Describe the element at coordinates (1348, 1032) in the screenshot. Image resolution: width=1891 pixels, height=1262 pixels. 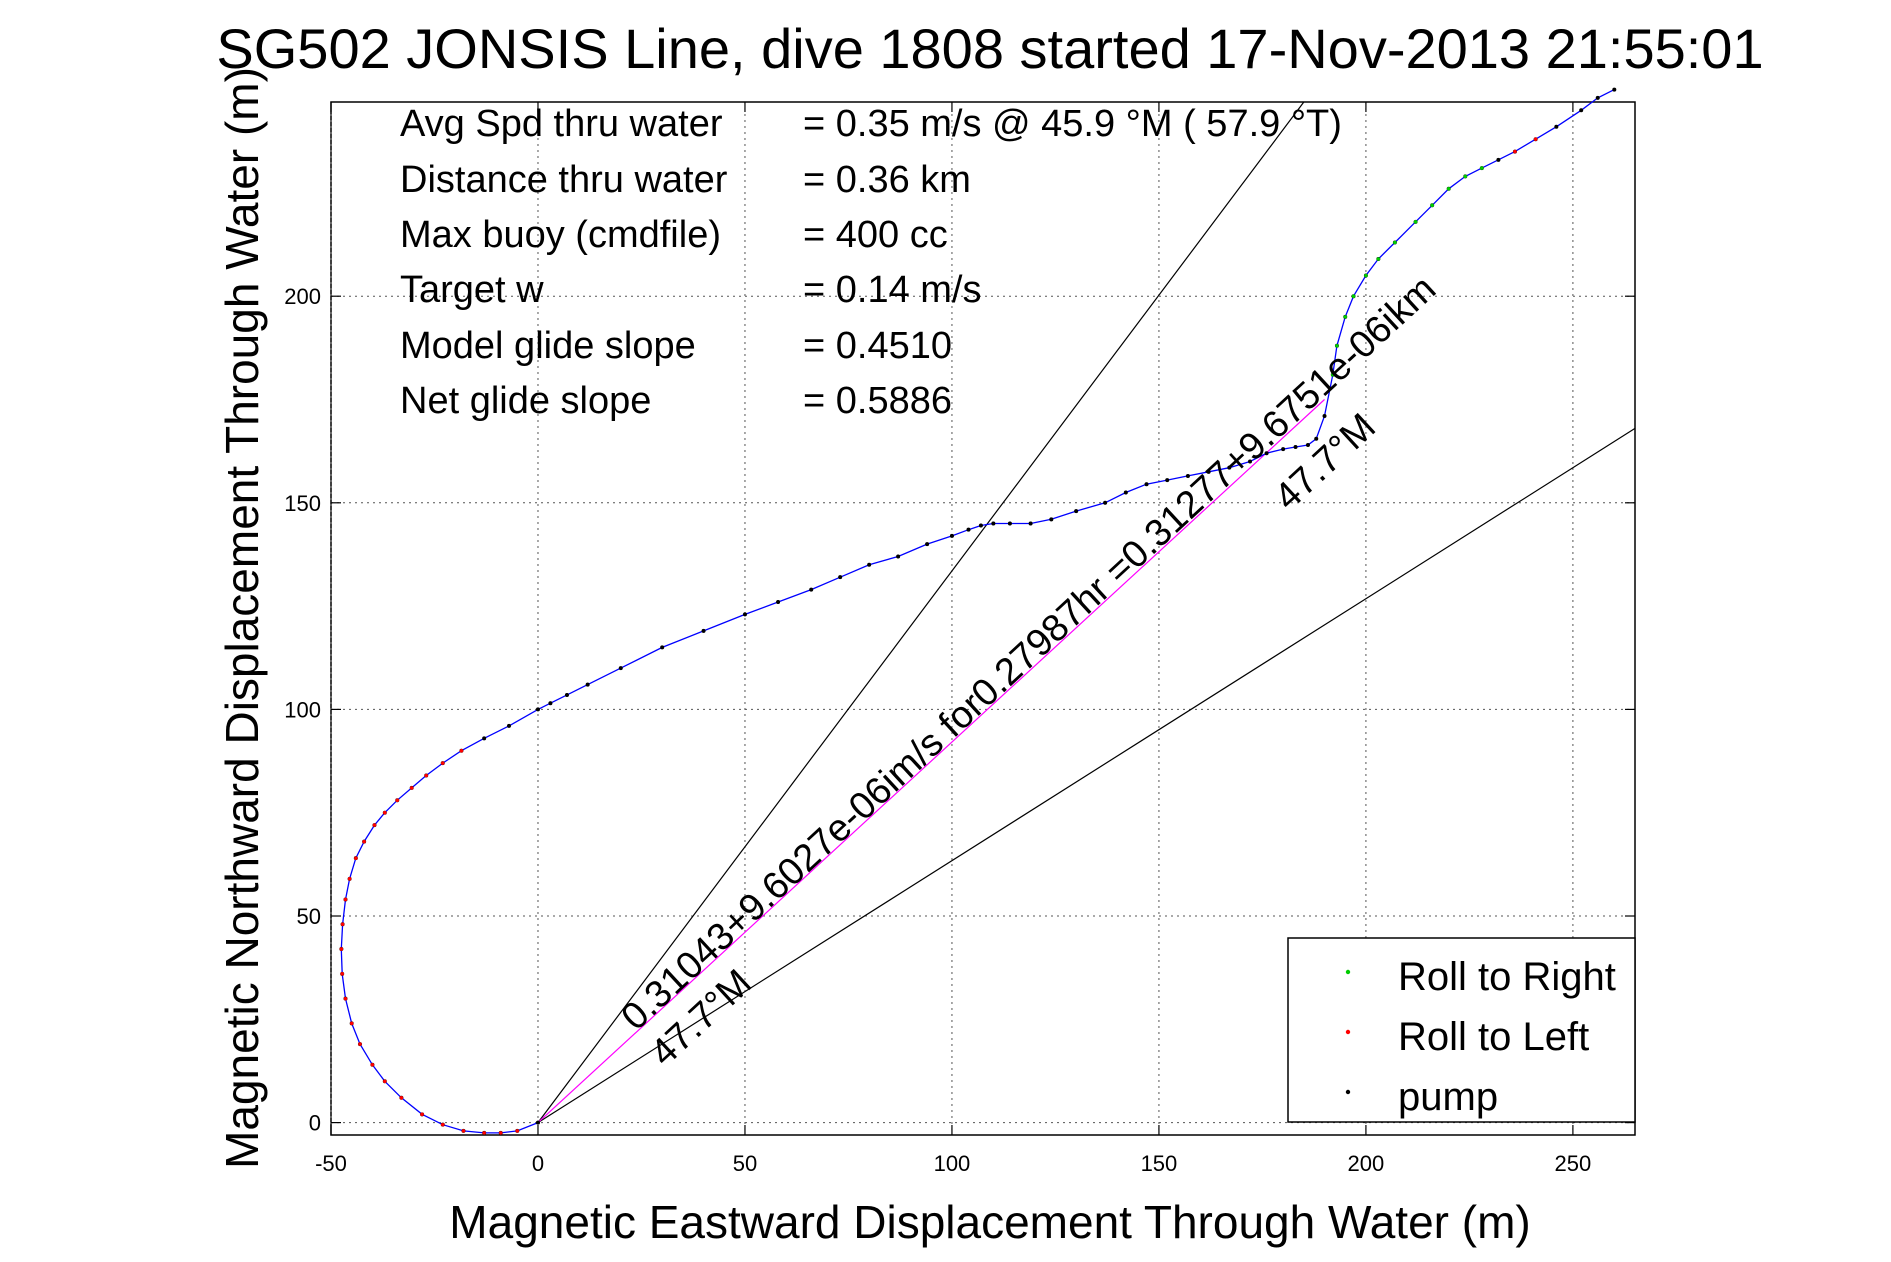
I see `legend-marker-roll-left` at that location.